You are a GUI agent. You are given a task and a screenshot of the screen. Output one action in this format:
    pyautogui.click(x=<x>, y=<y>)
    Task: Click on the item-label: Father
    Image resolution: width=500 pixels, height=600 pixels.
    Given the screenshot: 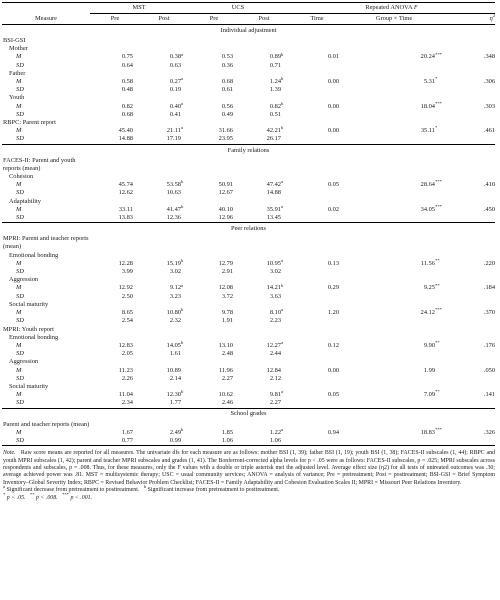 What is the action you would take?
    pyautogui.click(x=17, y=73)
    